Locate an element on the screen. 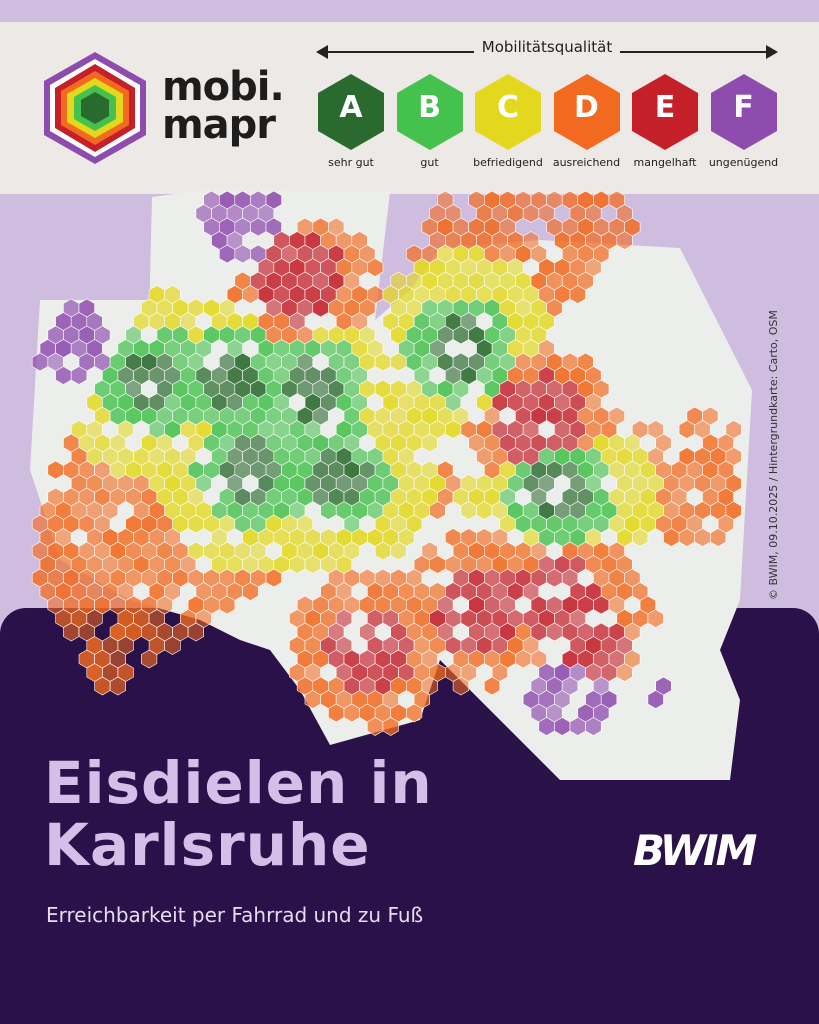 The width and height of the screenshot is (819, 1024). mobimapr-logo is located at coordinates (95, 108).